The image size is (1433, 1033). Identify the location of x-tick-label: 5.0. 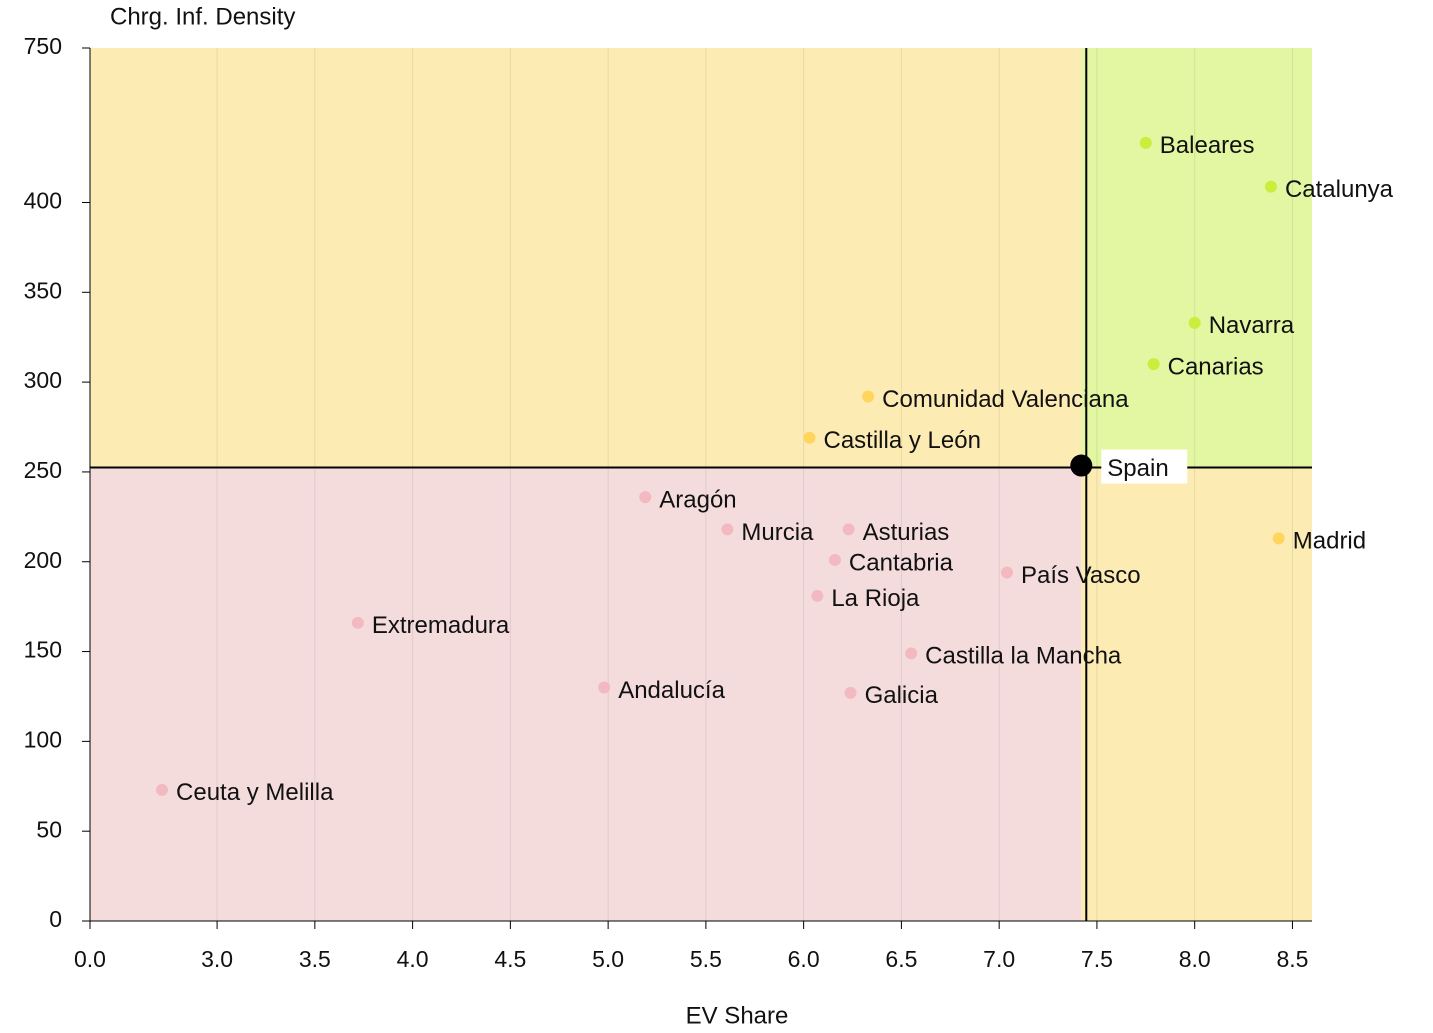
(608, 959).